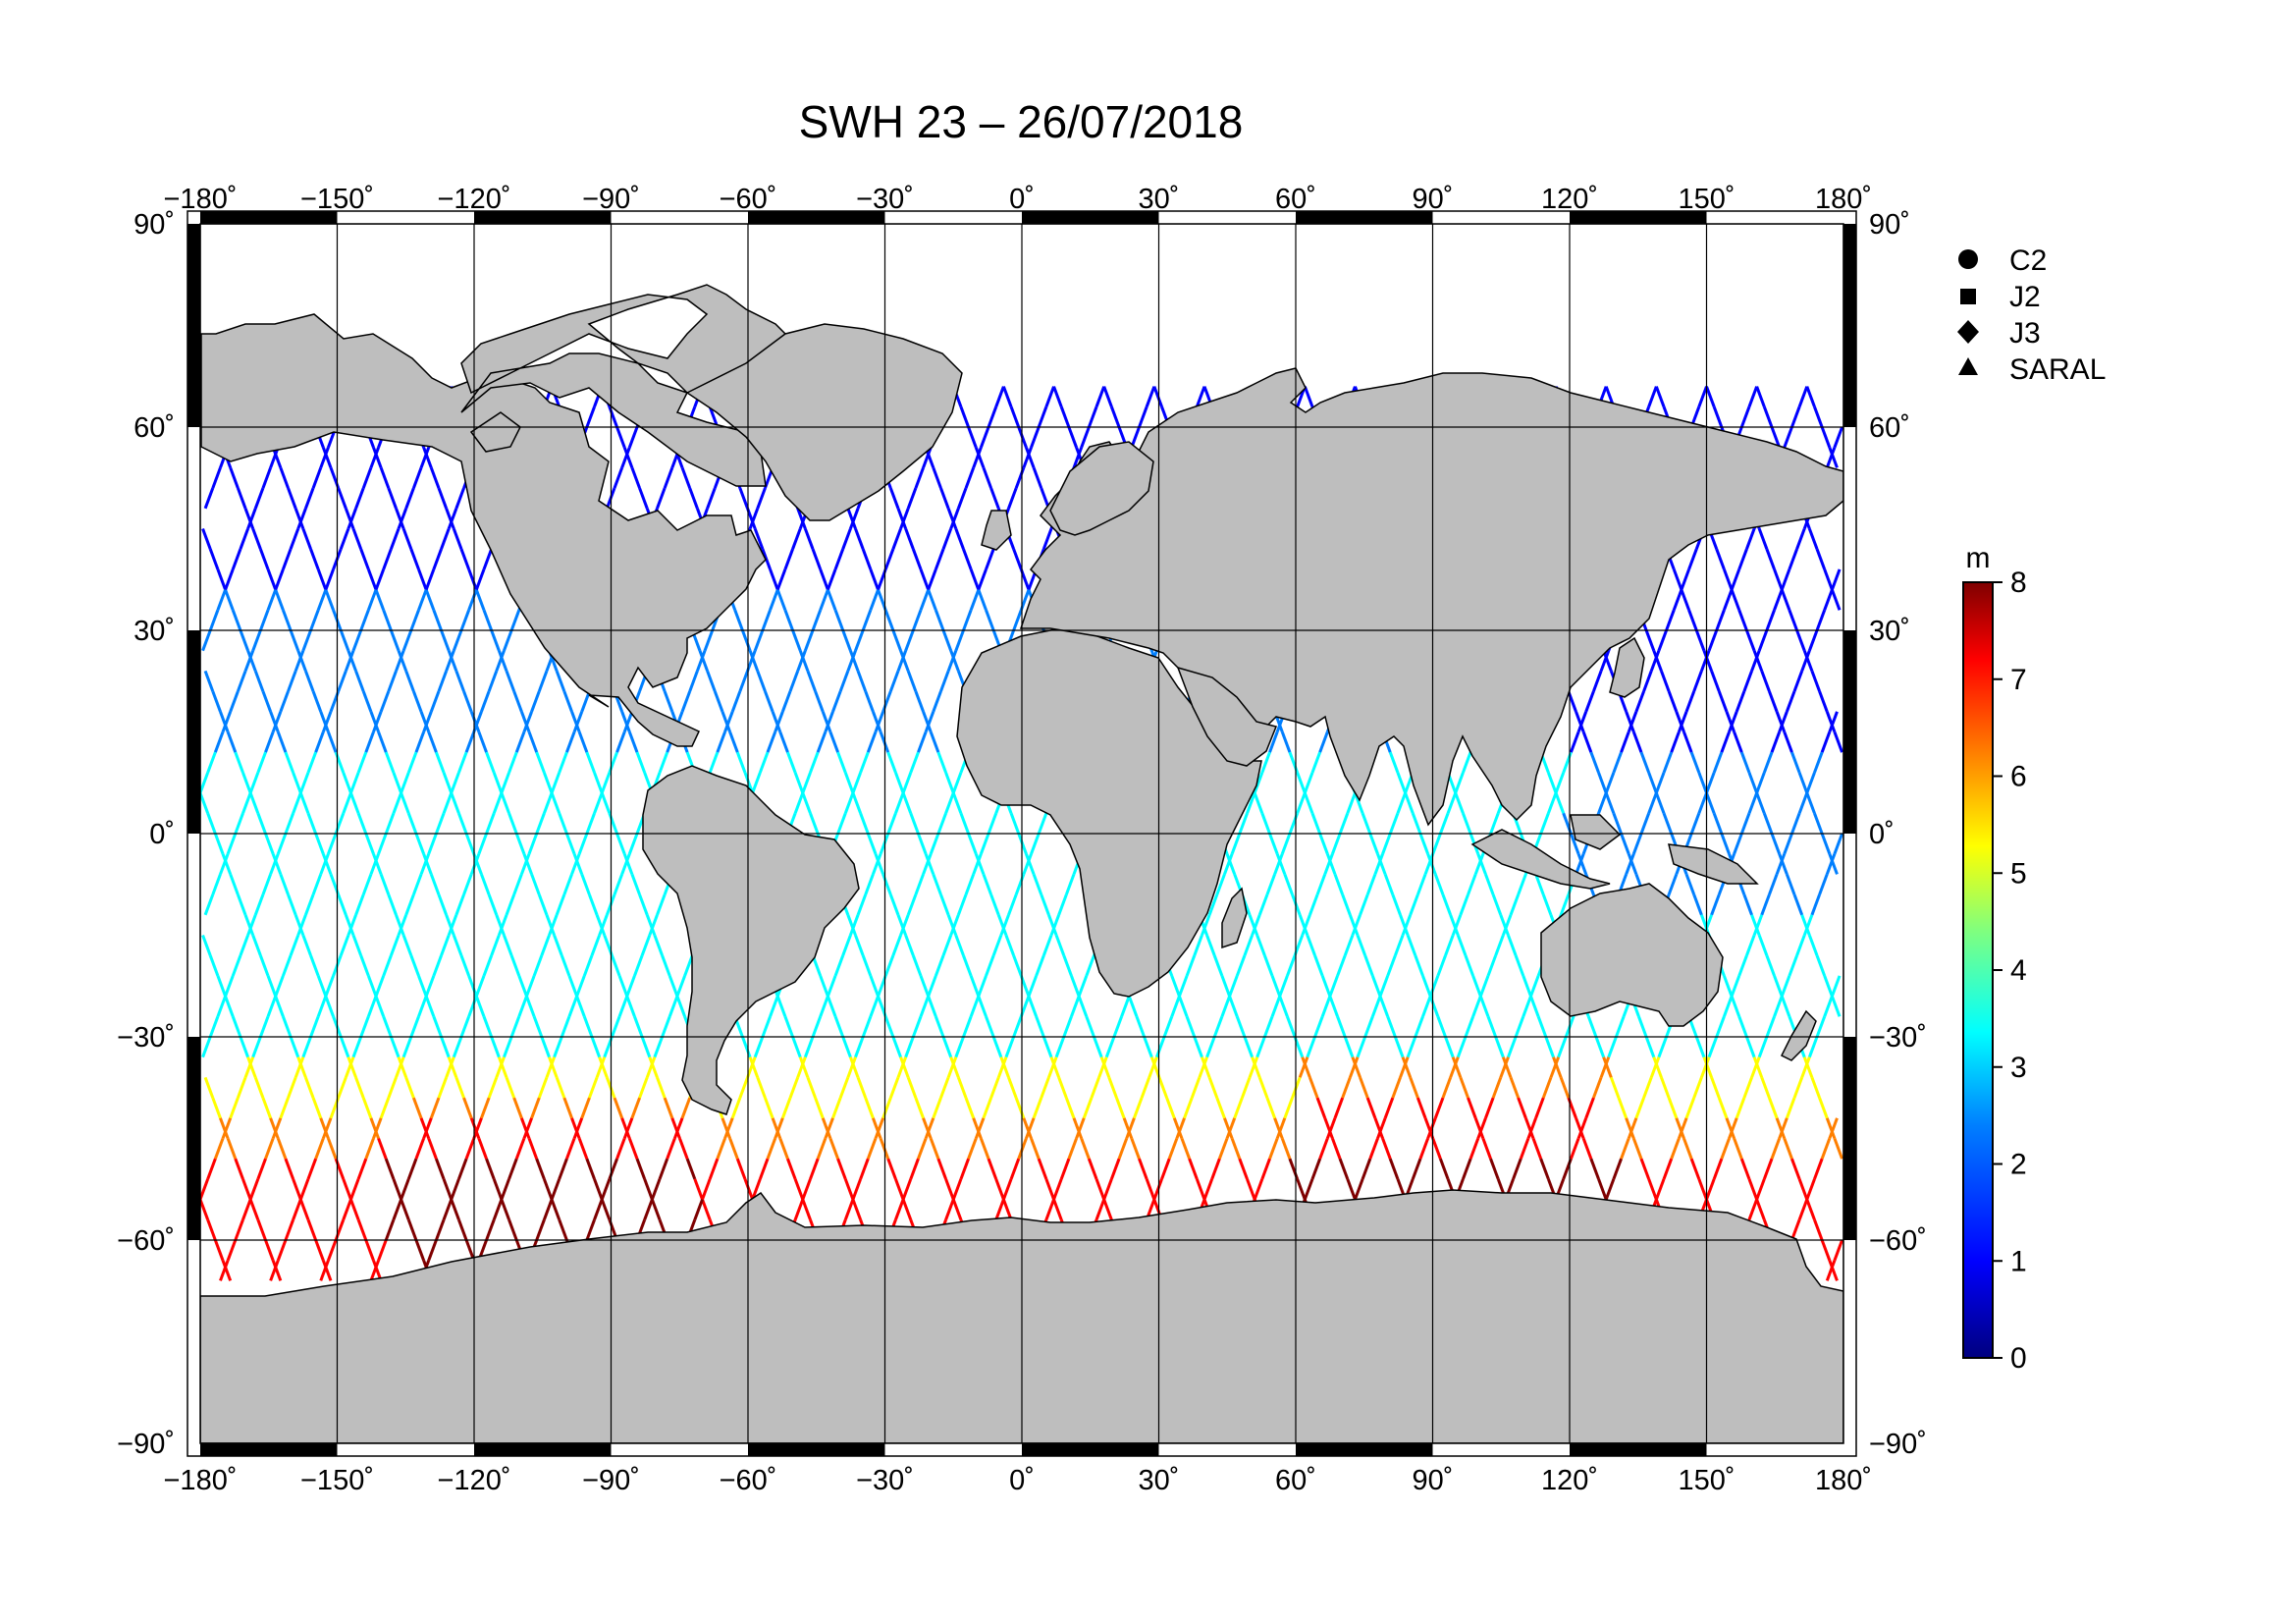 Image resolution: width=2296 pixels, height=1623 pixels. I want to click on land-scandinavia, so click(1101, 488).